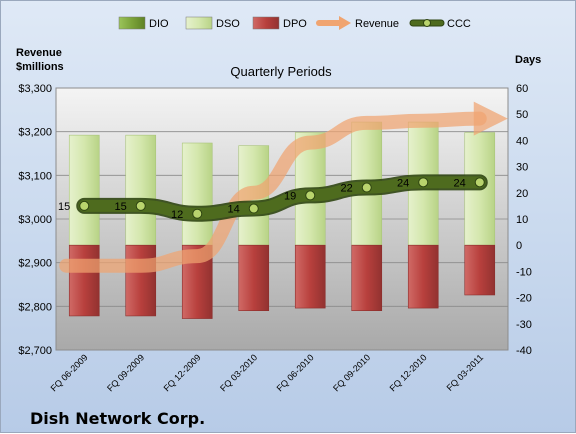  What do you see at coordinates (35, 176) in the screenshot?
I see `left-tick-label: $3,100` at bounding box center [35, 176].